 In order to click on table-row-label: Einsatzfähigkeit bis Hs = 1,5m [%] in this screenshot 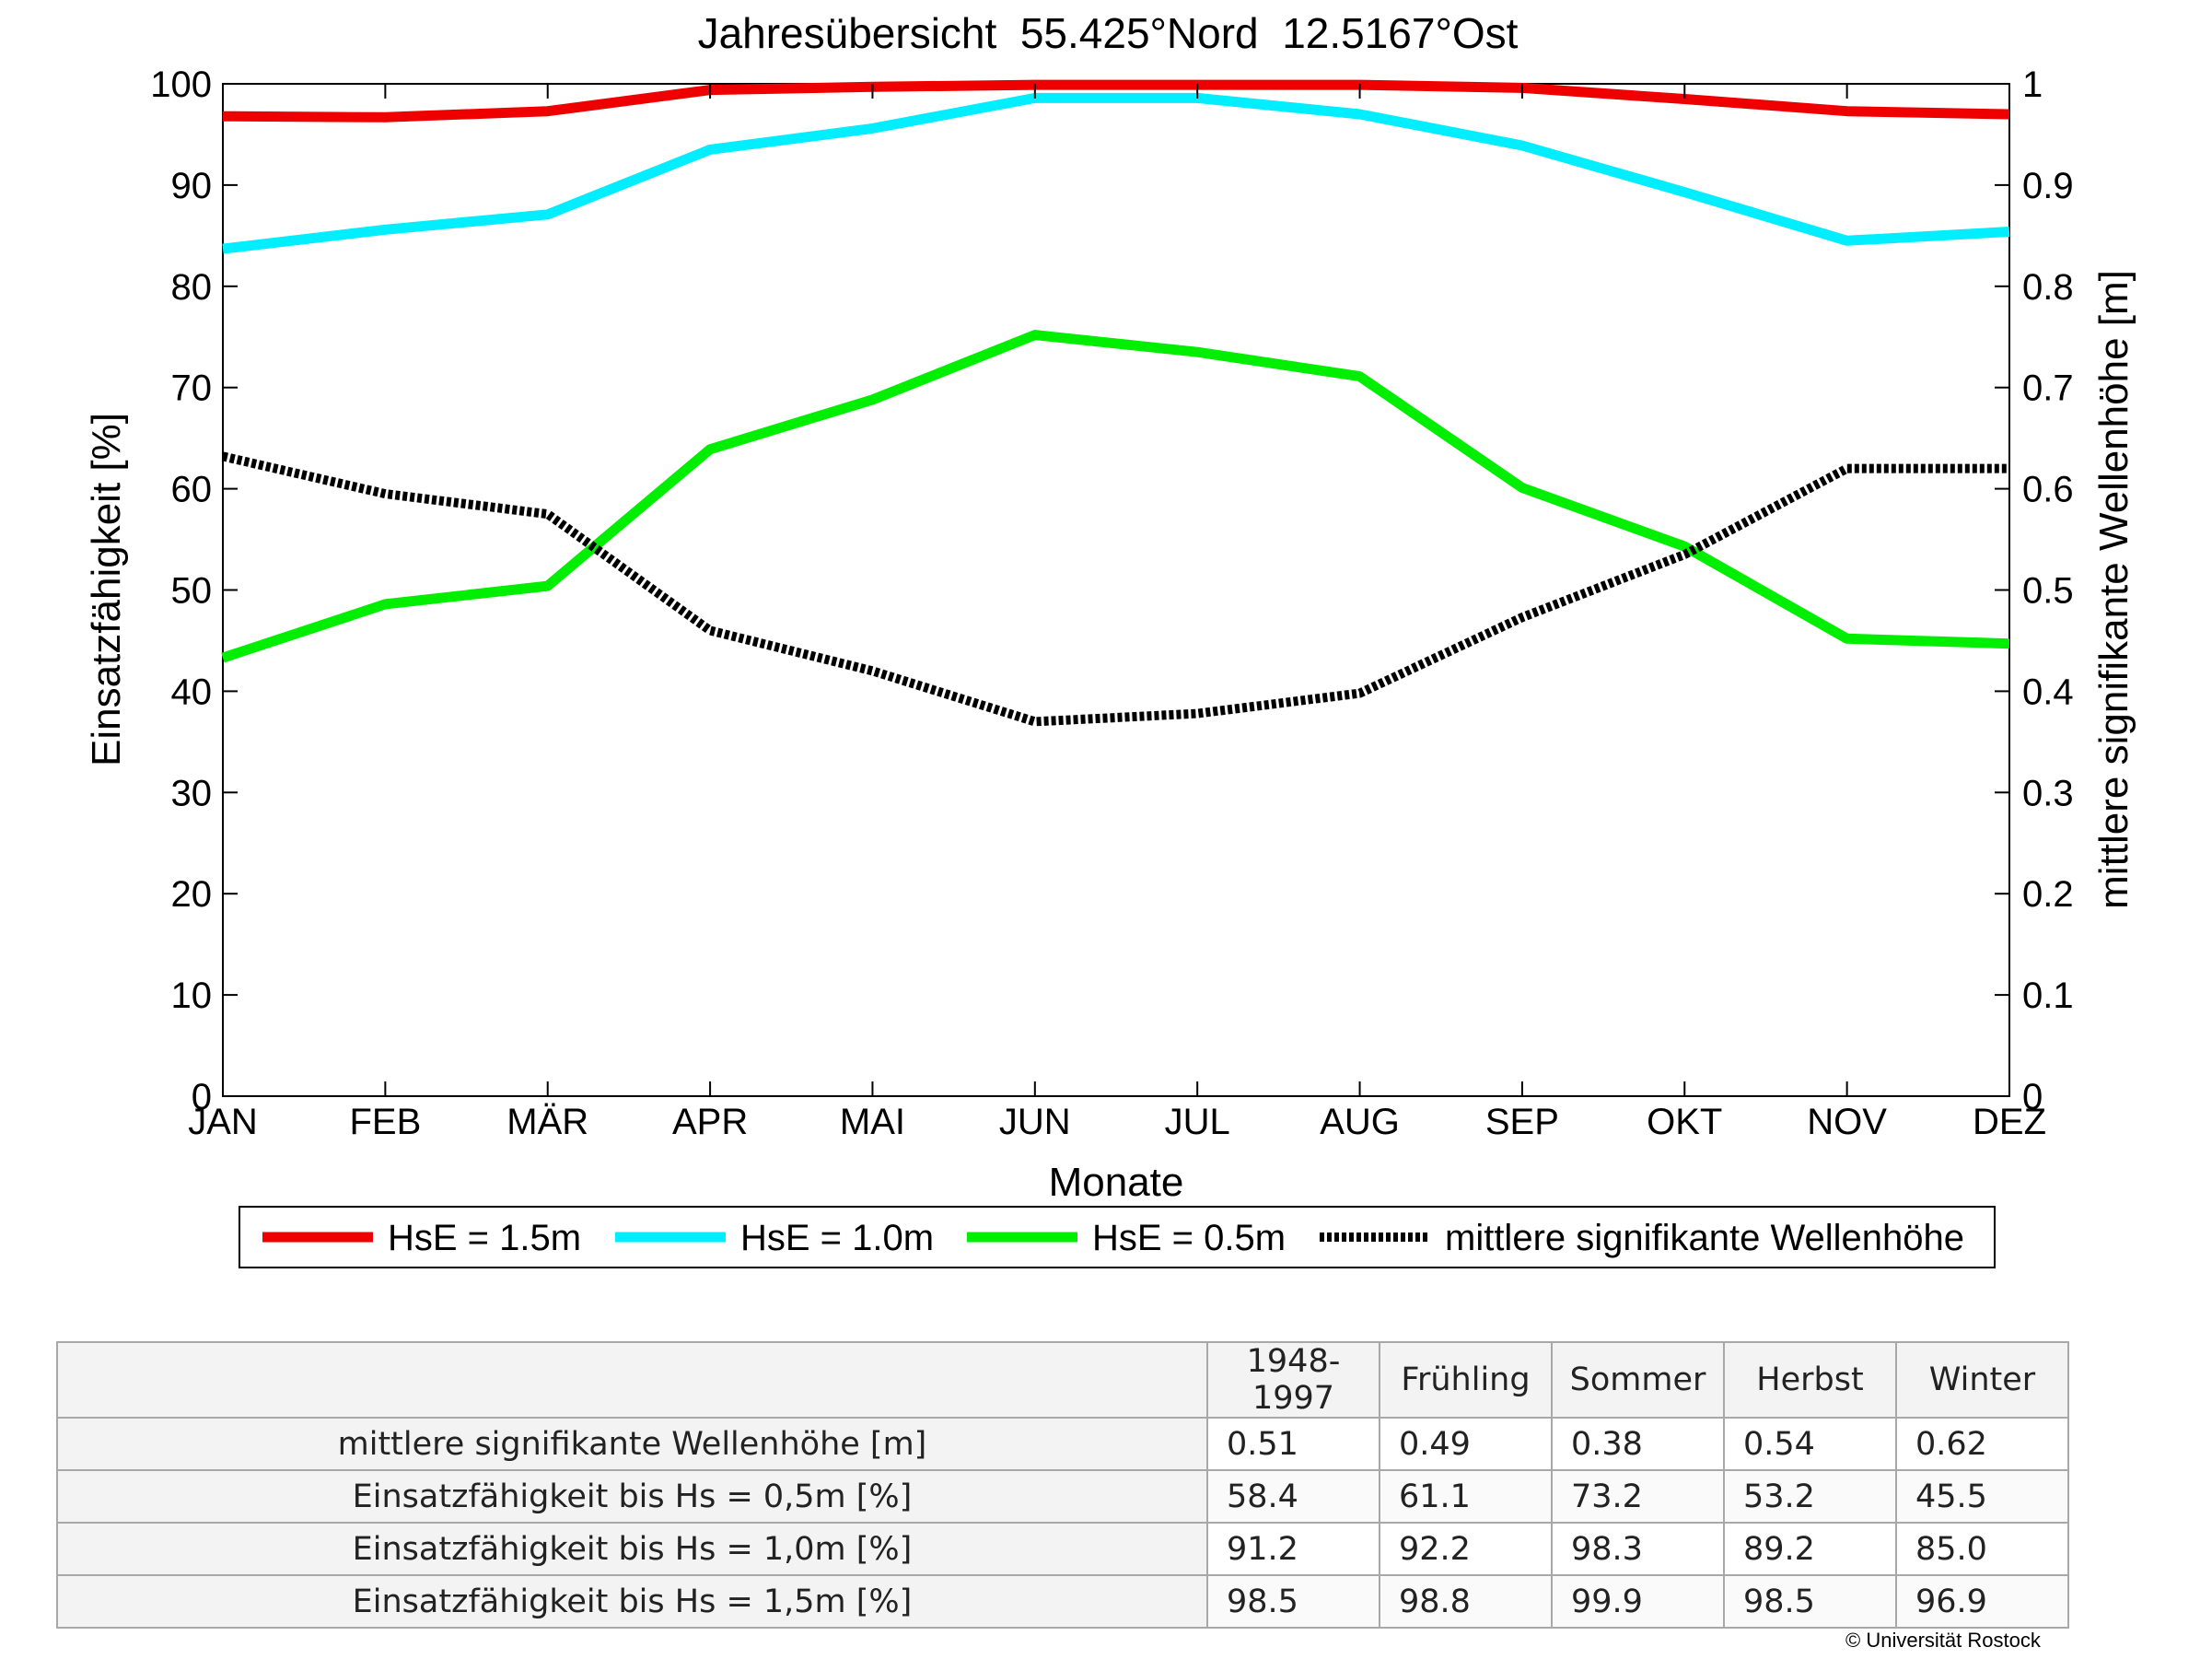, I will do `click(632, 1601)`.